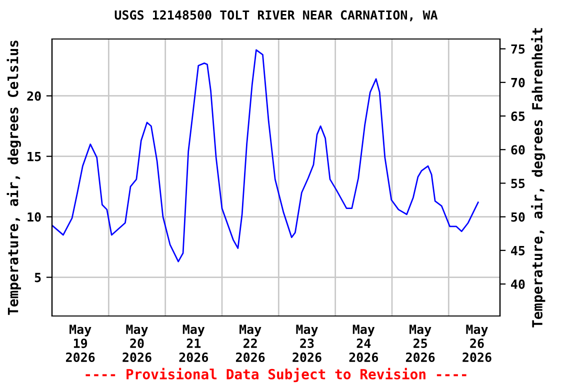  Describe the element at coordinates (518, 183) in the screenshot. I see `y2-tick-label: 55` at that location.